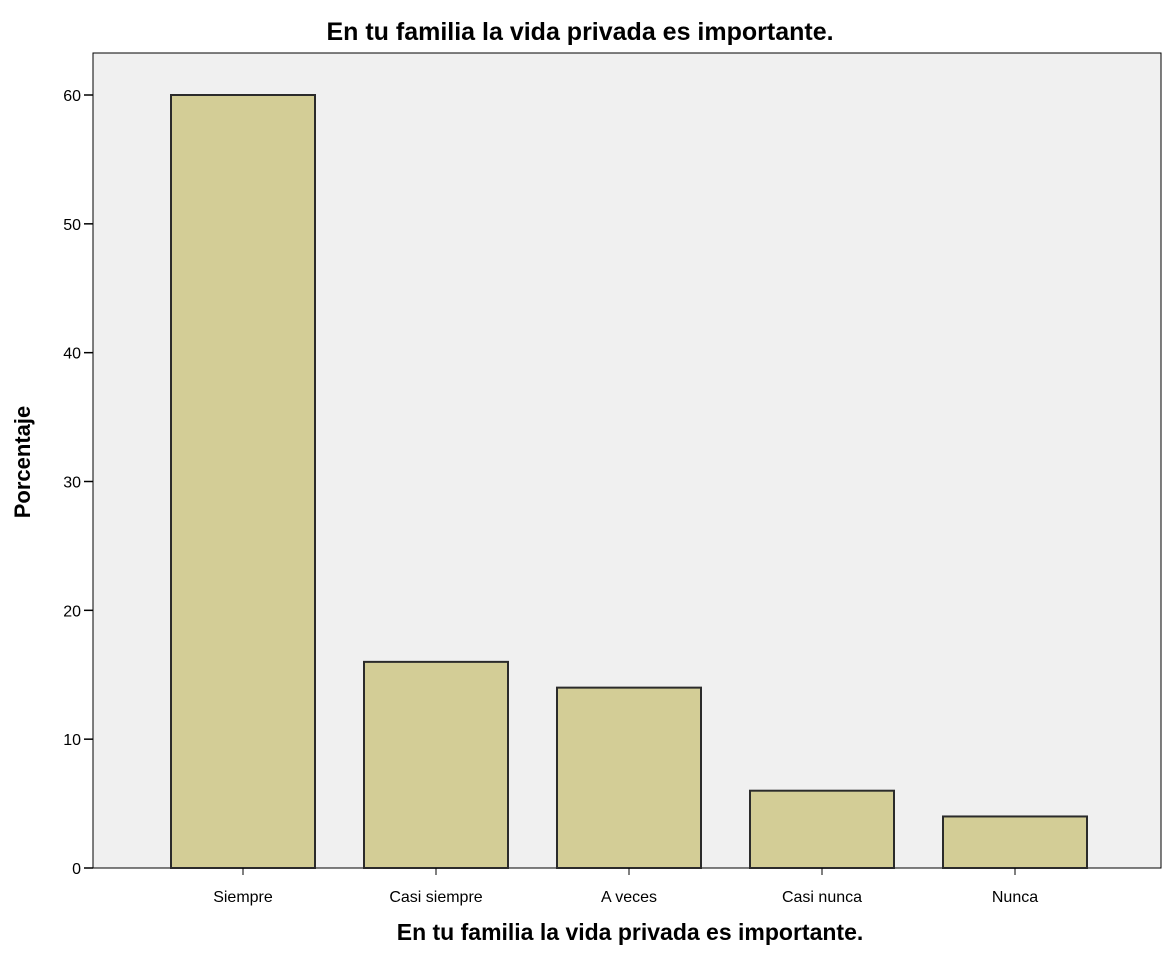 The height and width of the screenshot is (959, 1165). What do you see at coordinates (22, 462) in the screenshot?
I see `y-axis-label: Porcentaje` at bounding box center [22, 462].